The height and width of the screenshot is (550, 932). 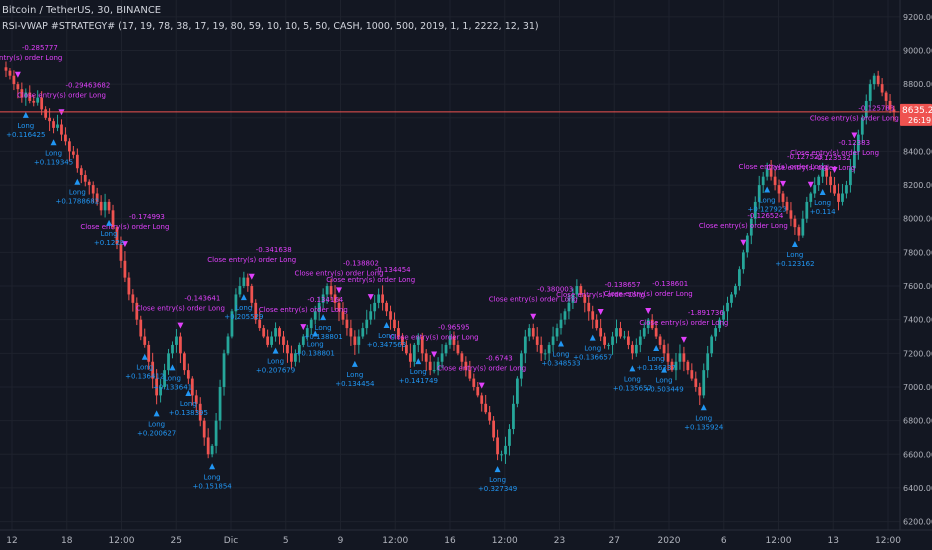 What do you see at coordinates (386, 345) in the screenshot?
I see `long-pnl-label: +0.347563` at bounding box center [386, 345].